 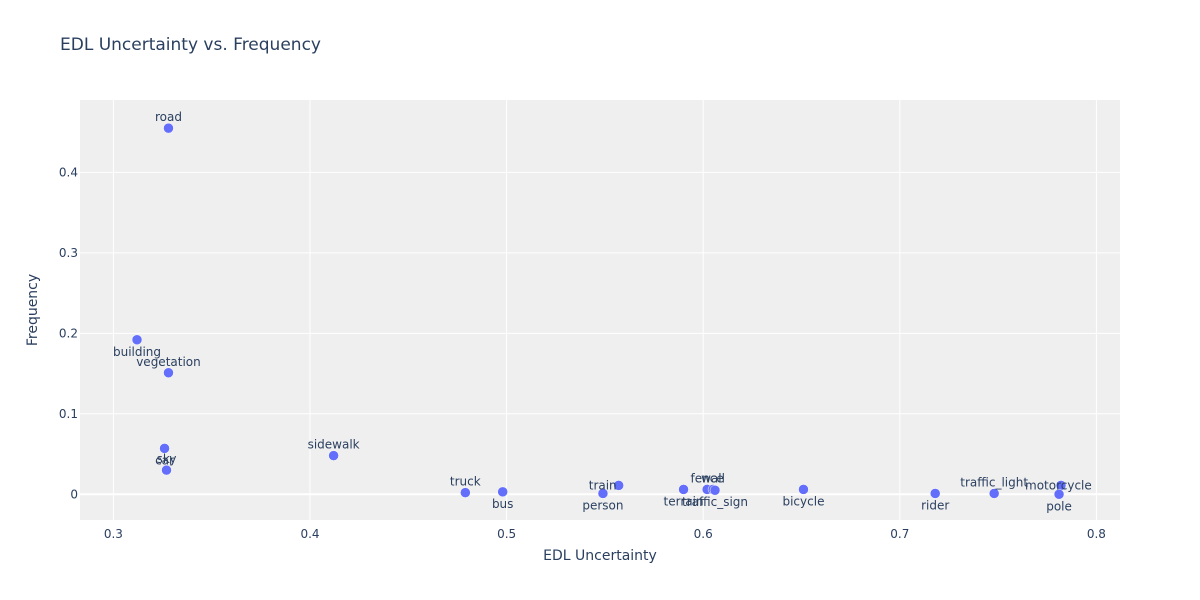 What do you see at coordinates (994, 482) in the screenshot?
I see `point-label-traffic_light: traffic_light` at bounding box center [994, 482].